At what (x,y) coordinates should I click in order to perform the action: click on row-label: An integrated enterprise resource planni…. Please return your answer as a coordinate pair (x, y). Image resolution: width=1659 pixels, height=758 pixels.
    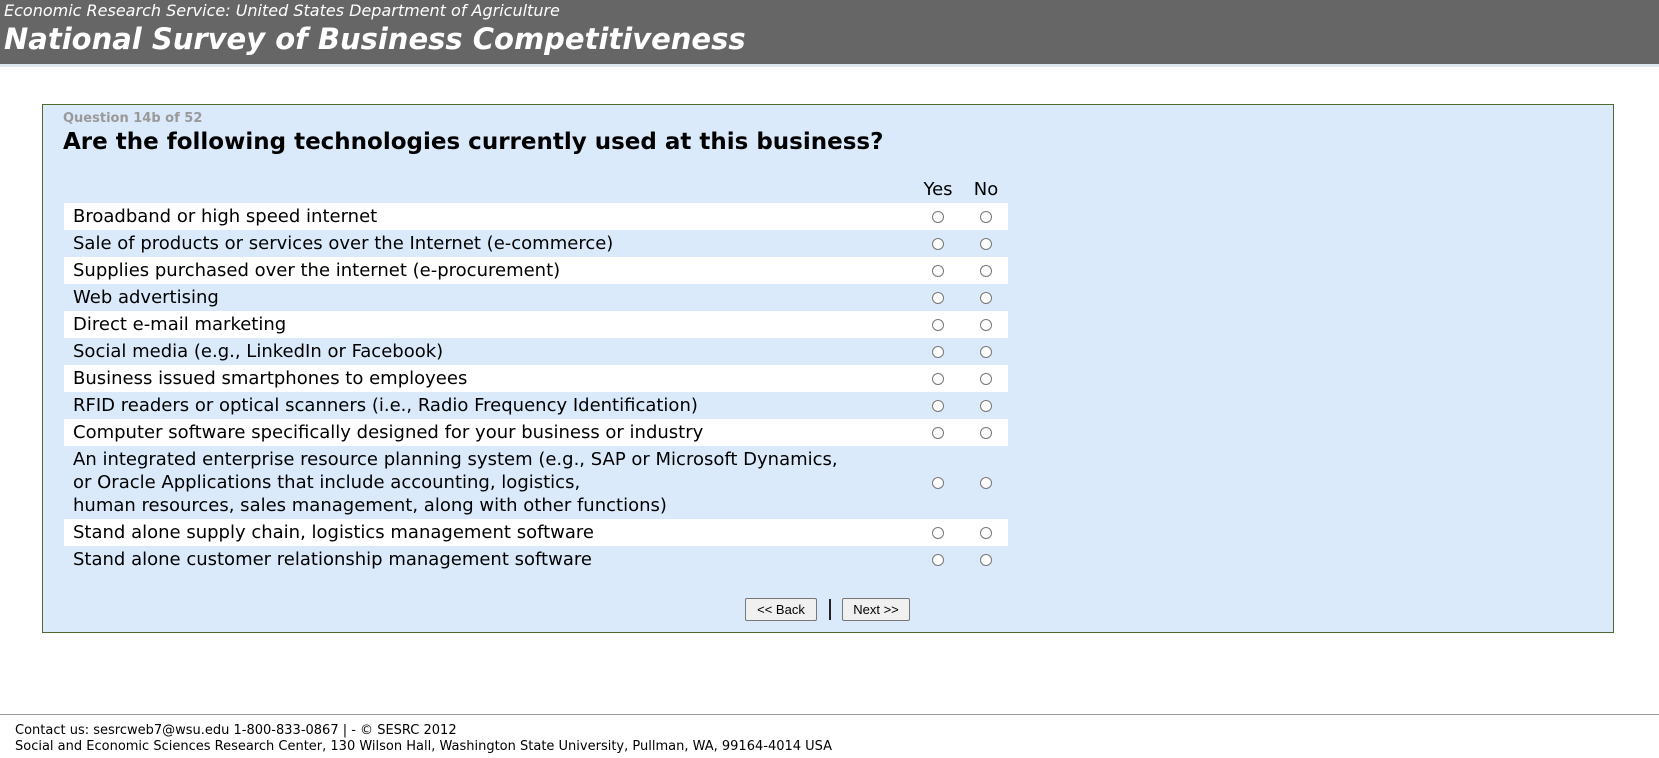
    Looking at the image, I should click on (455, 482).